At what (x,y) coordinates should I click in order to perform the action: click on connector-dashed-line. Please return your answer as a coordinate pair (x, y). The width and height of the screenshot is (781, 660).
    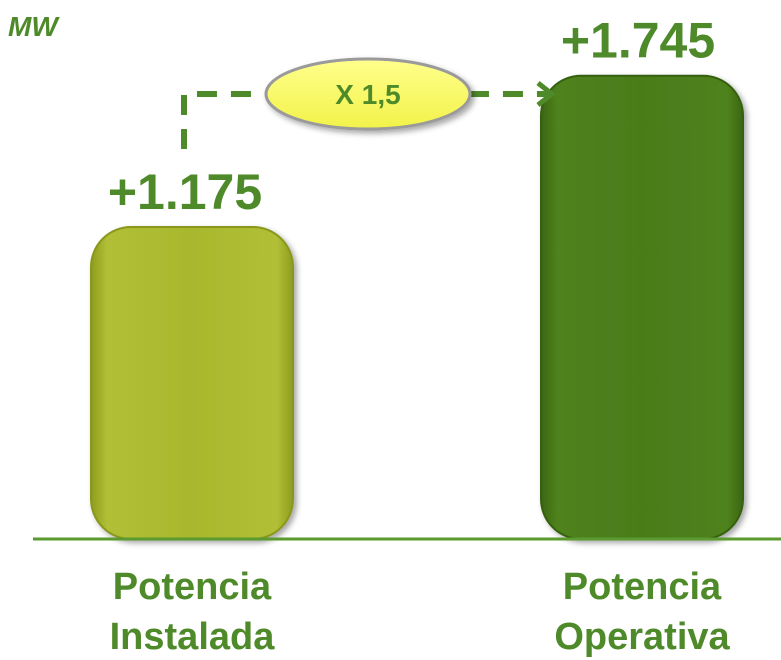
    Looking at the image, I should click on (364, 120).